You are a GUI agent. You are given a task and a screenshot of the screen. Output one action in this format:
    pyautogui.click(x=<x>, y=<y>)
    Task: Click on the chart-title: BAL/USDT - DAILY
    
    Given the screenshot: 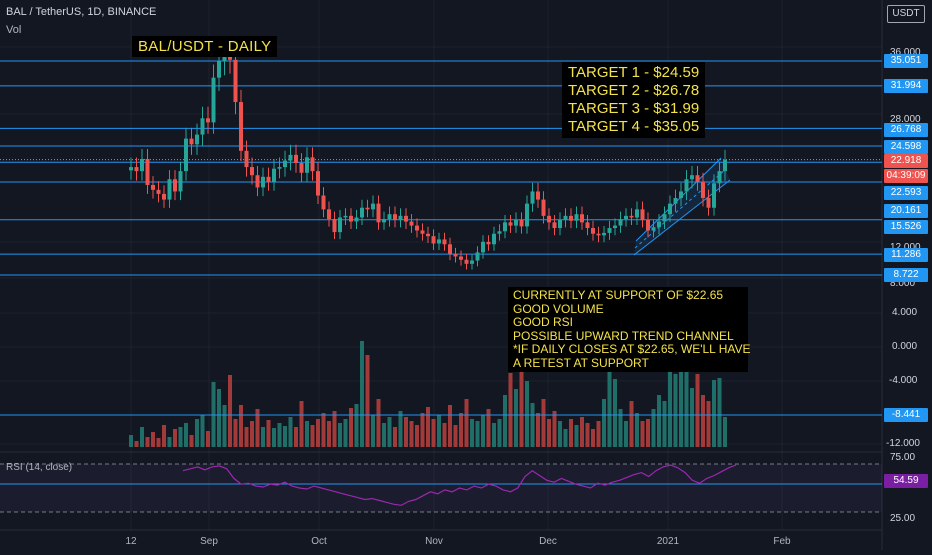 What is the action you would take?
    pyautogui.click(x=205, y=46)
    